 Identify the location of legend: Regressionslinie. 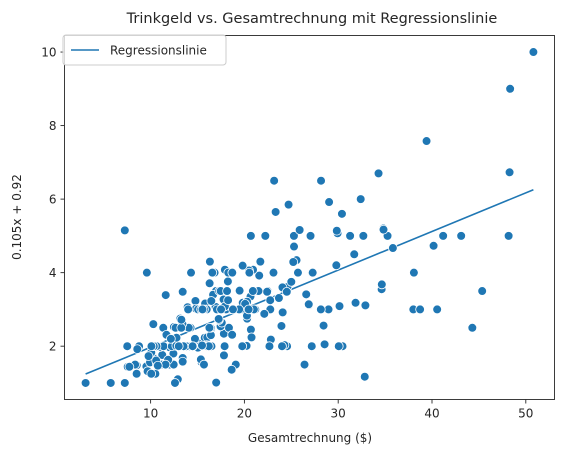
(144, 50).